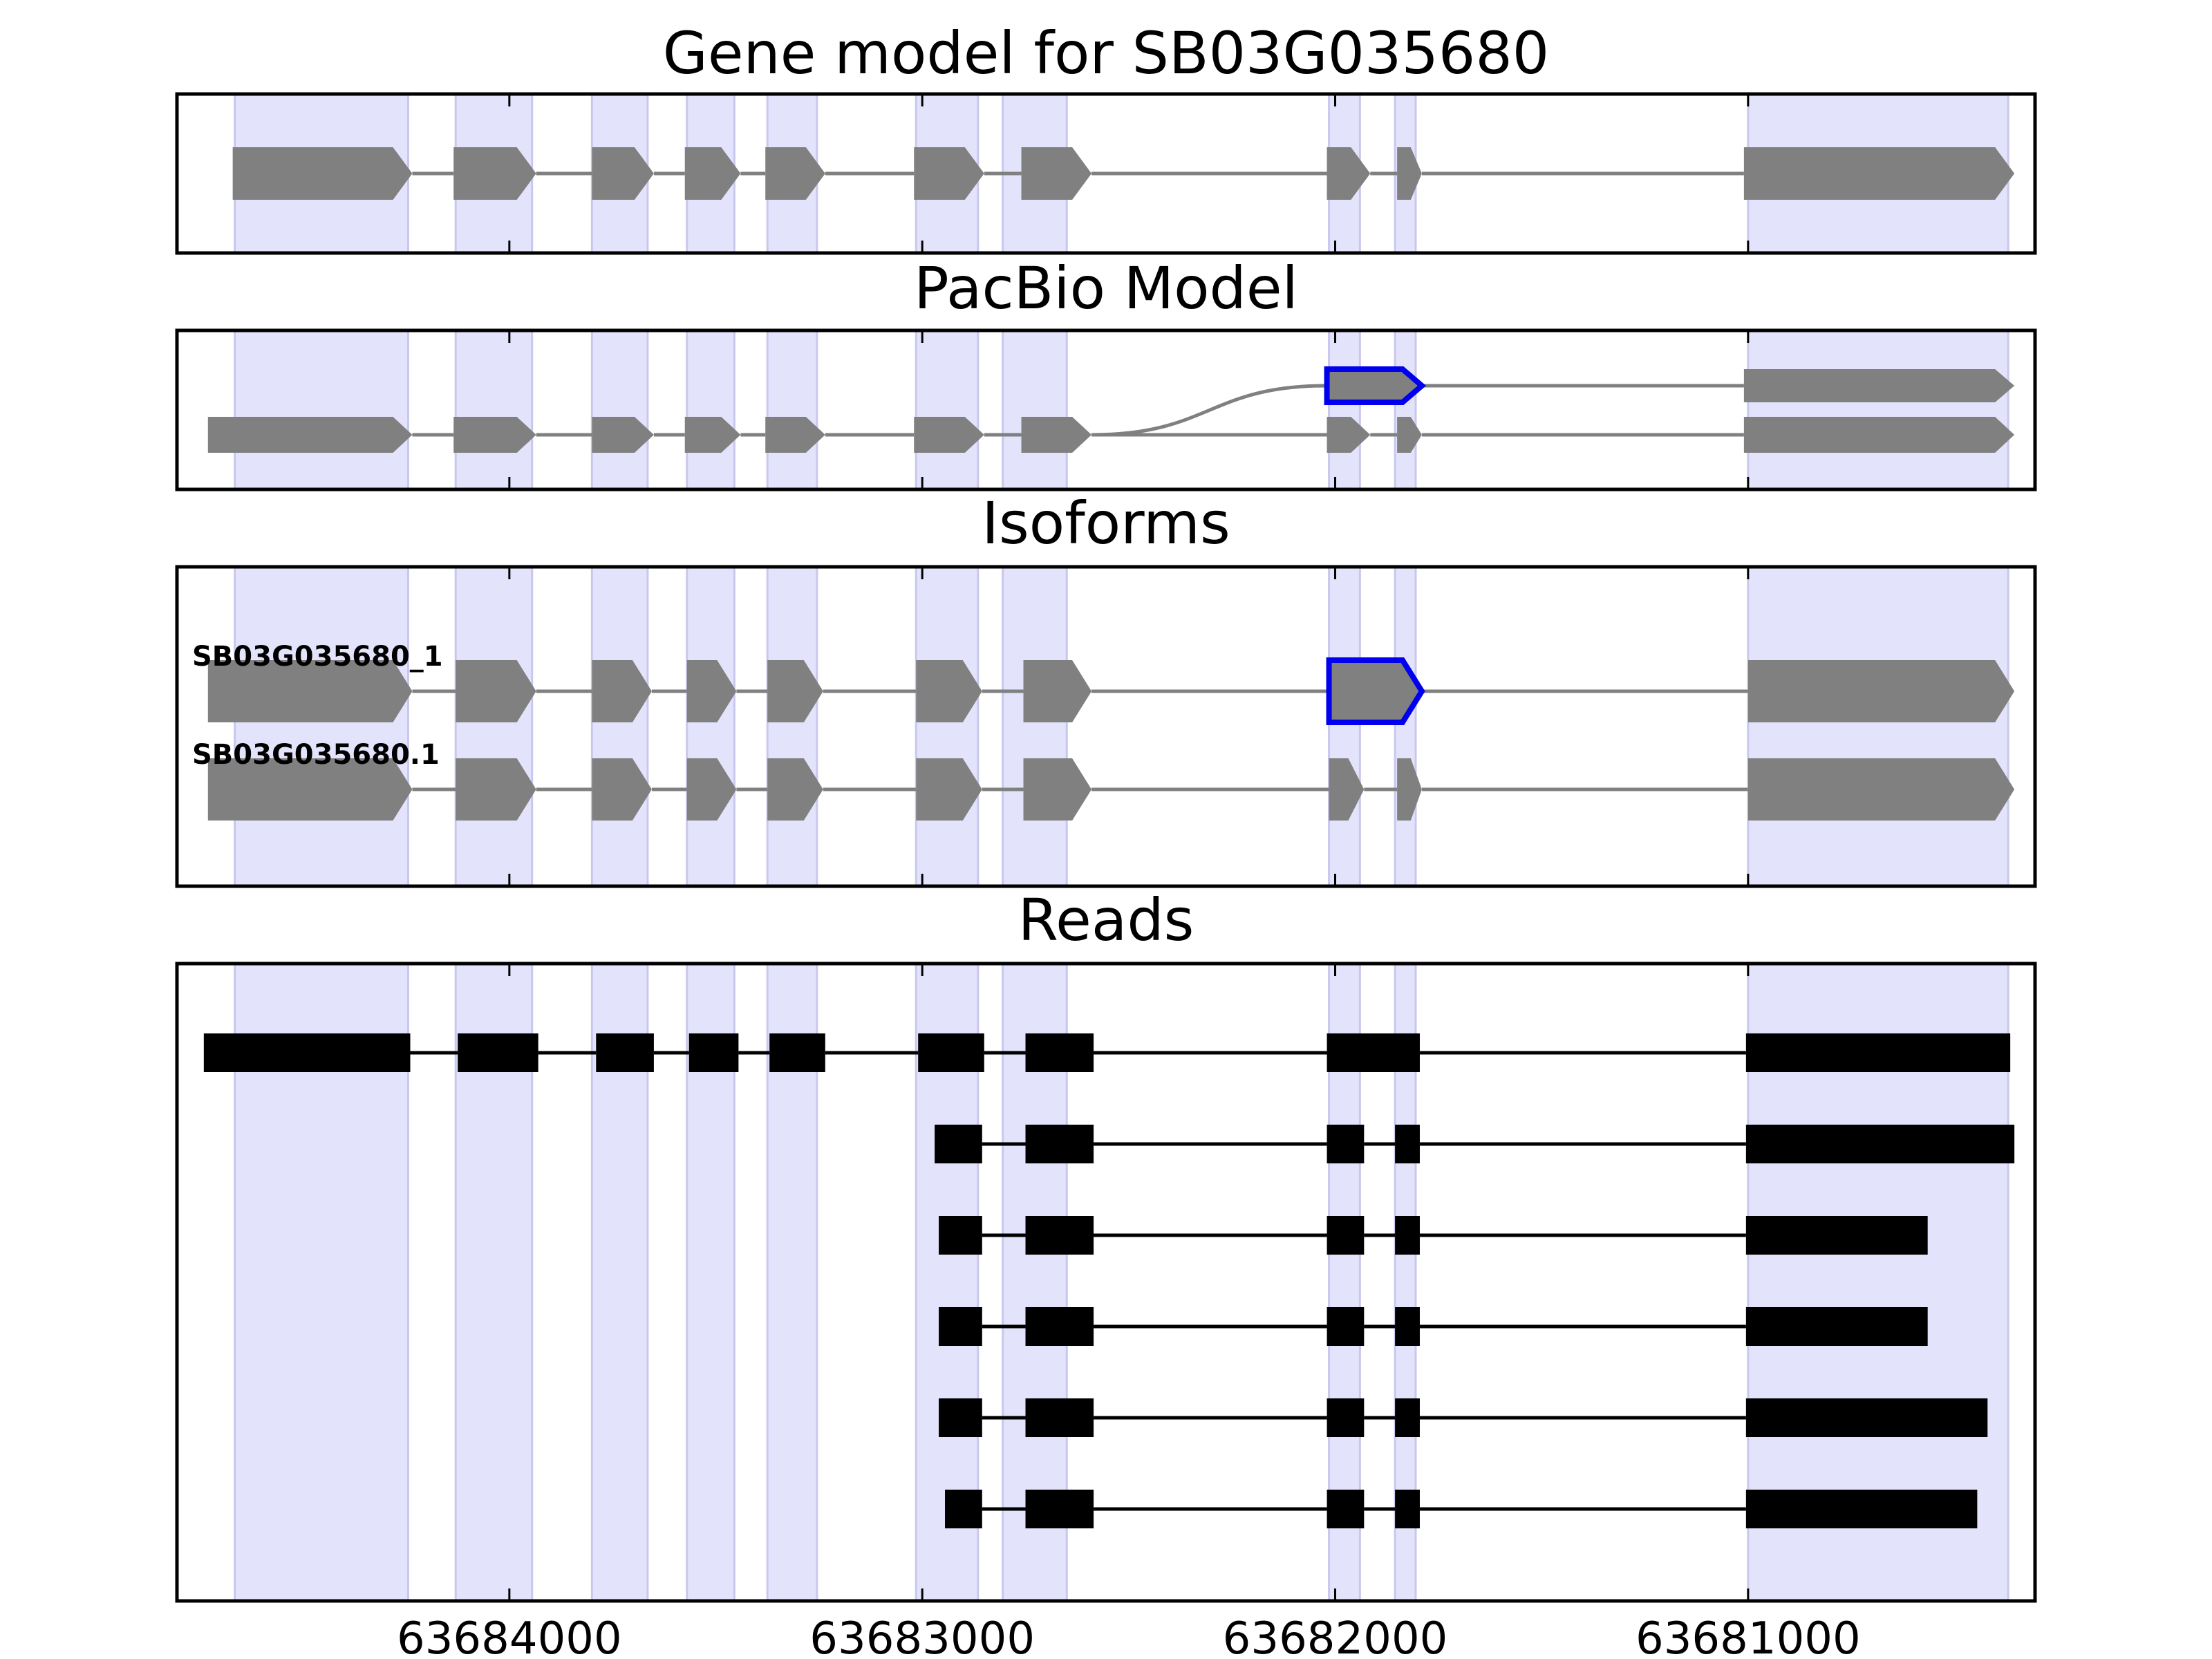 This screenshot has width=2212, height=1659. I want to click on pacbio-model-title: PacBio Model, so click(1106, 288).